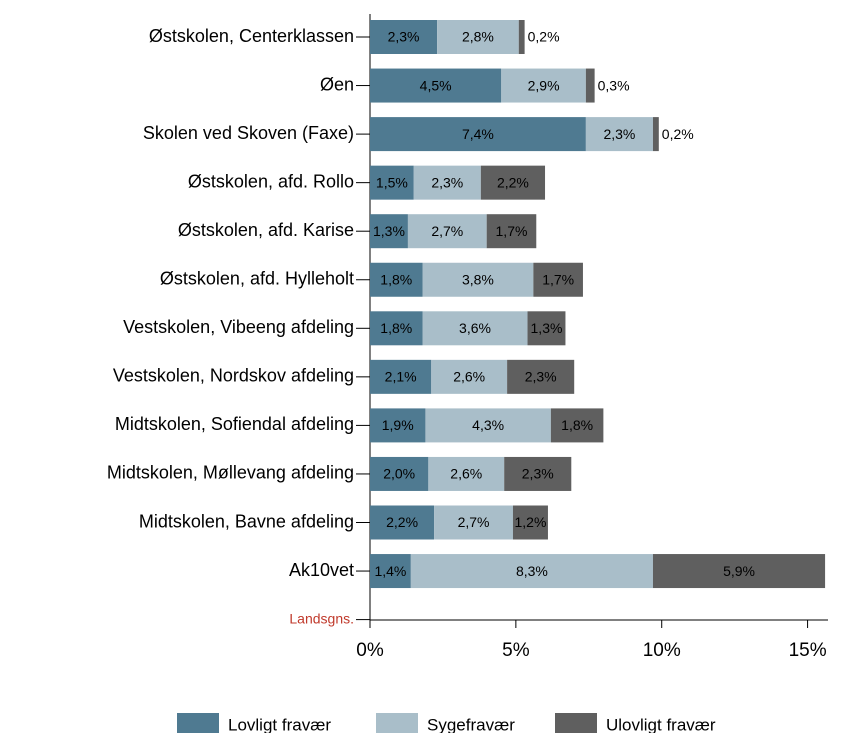  Describe the element at coordinates (246, 521) in the screenshot. I see `y-tick-label: Midtskolen, Bavne afdeling` at that location.